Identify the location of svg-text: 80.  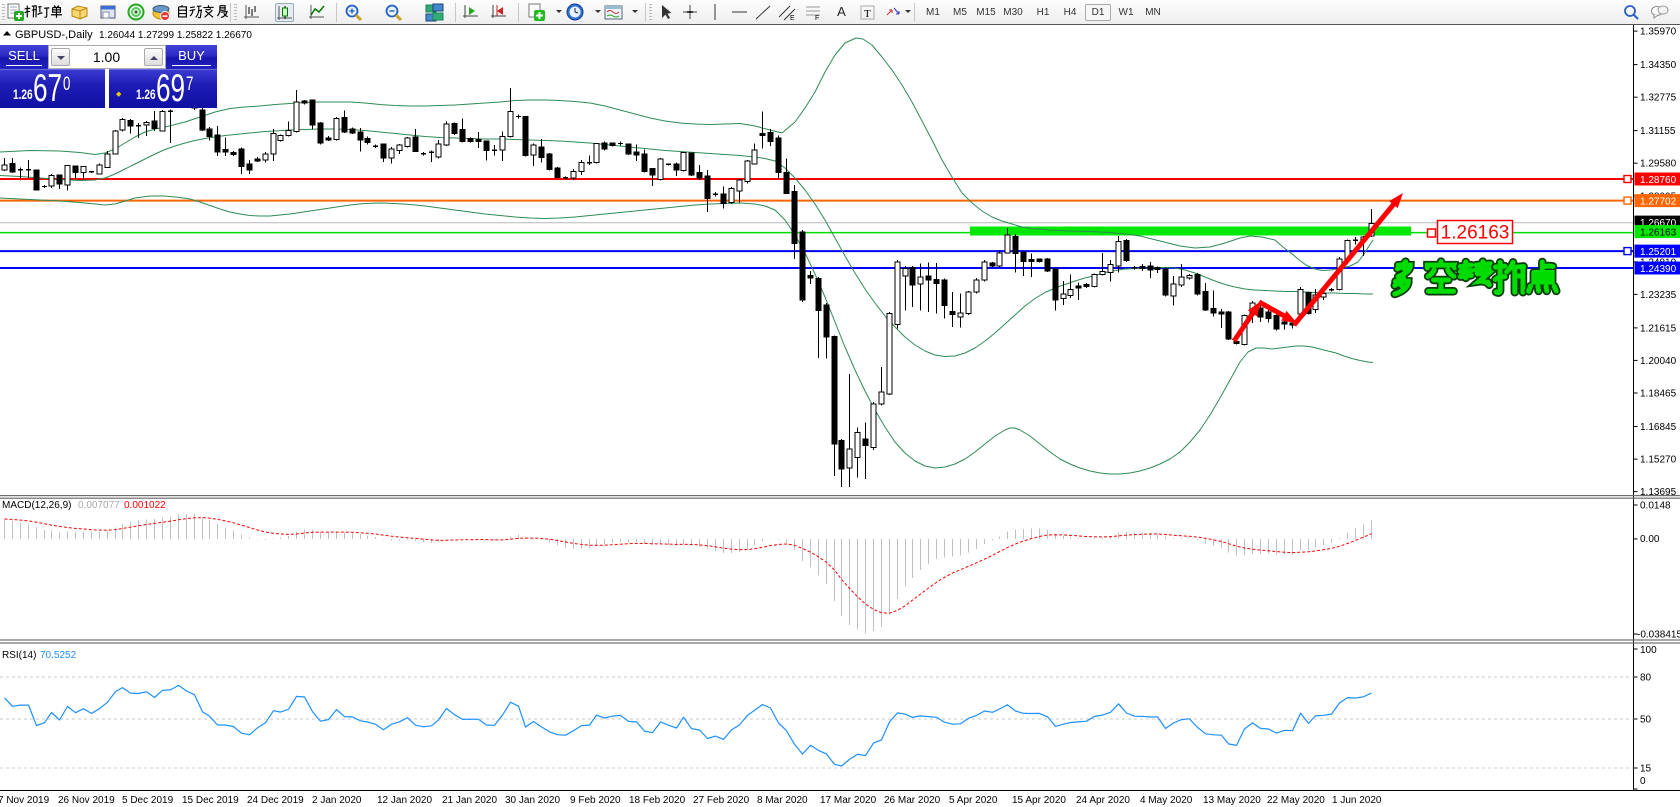
(1646, 678).